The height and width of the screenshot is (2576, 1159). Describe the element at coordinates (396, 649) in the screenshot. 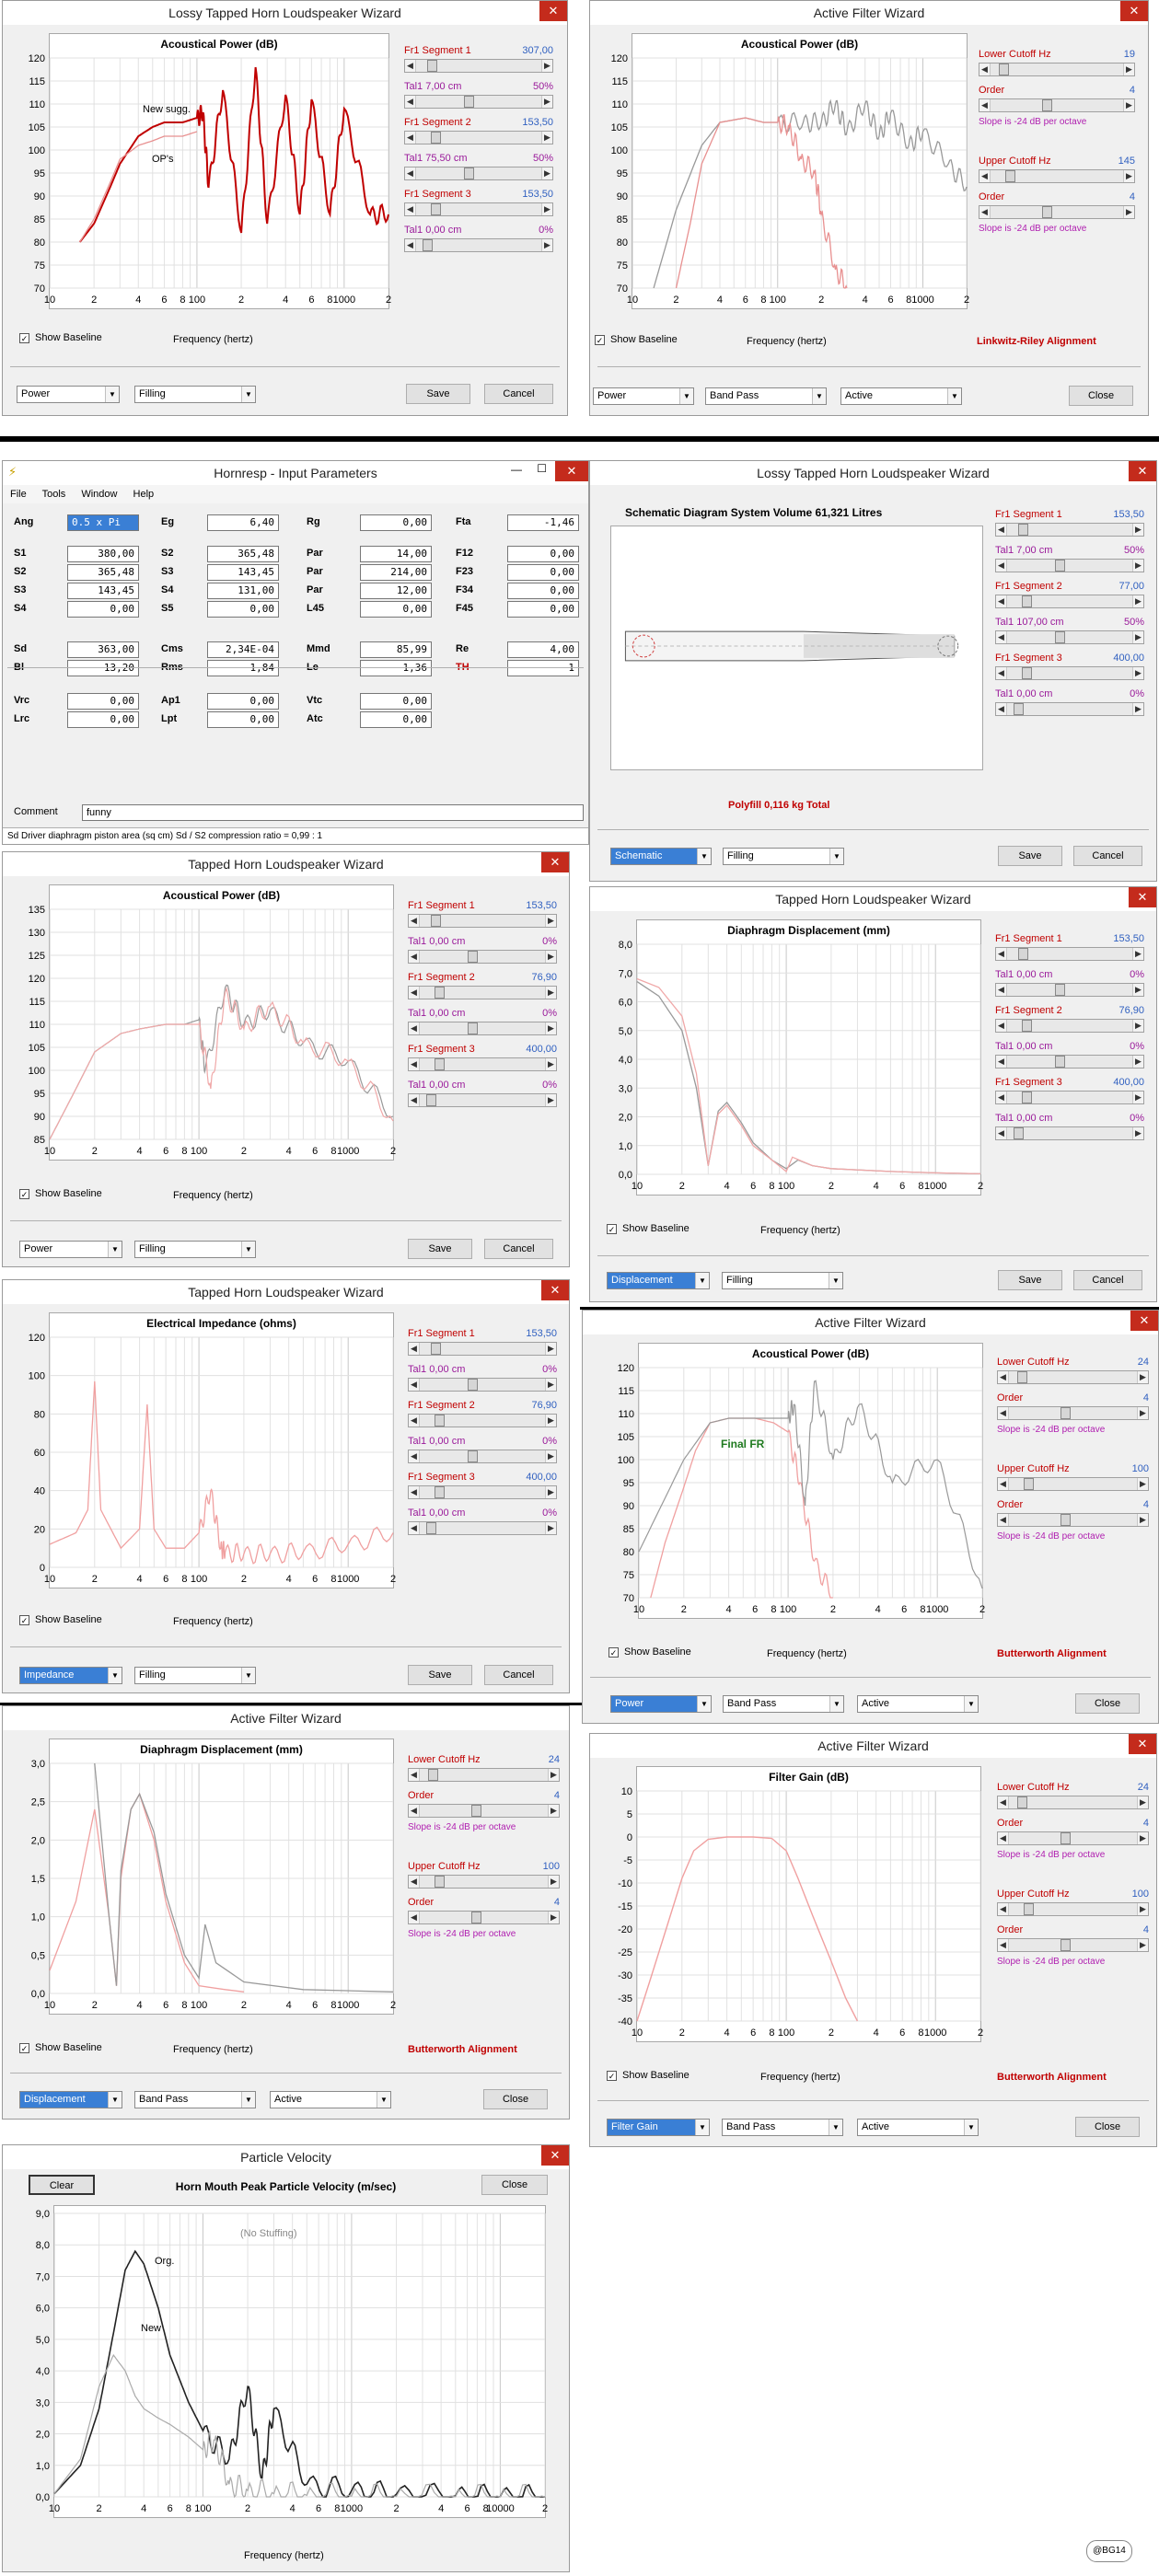

I see `param-field-mmd: 85,99` at that location.